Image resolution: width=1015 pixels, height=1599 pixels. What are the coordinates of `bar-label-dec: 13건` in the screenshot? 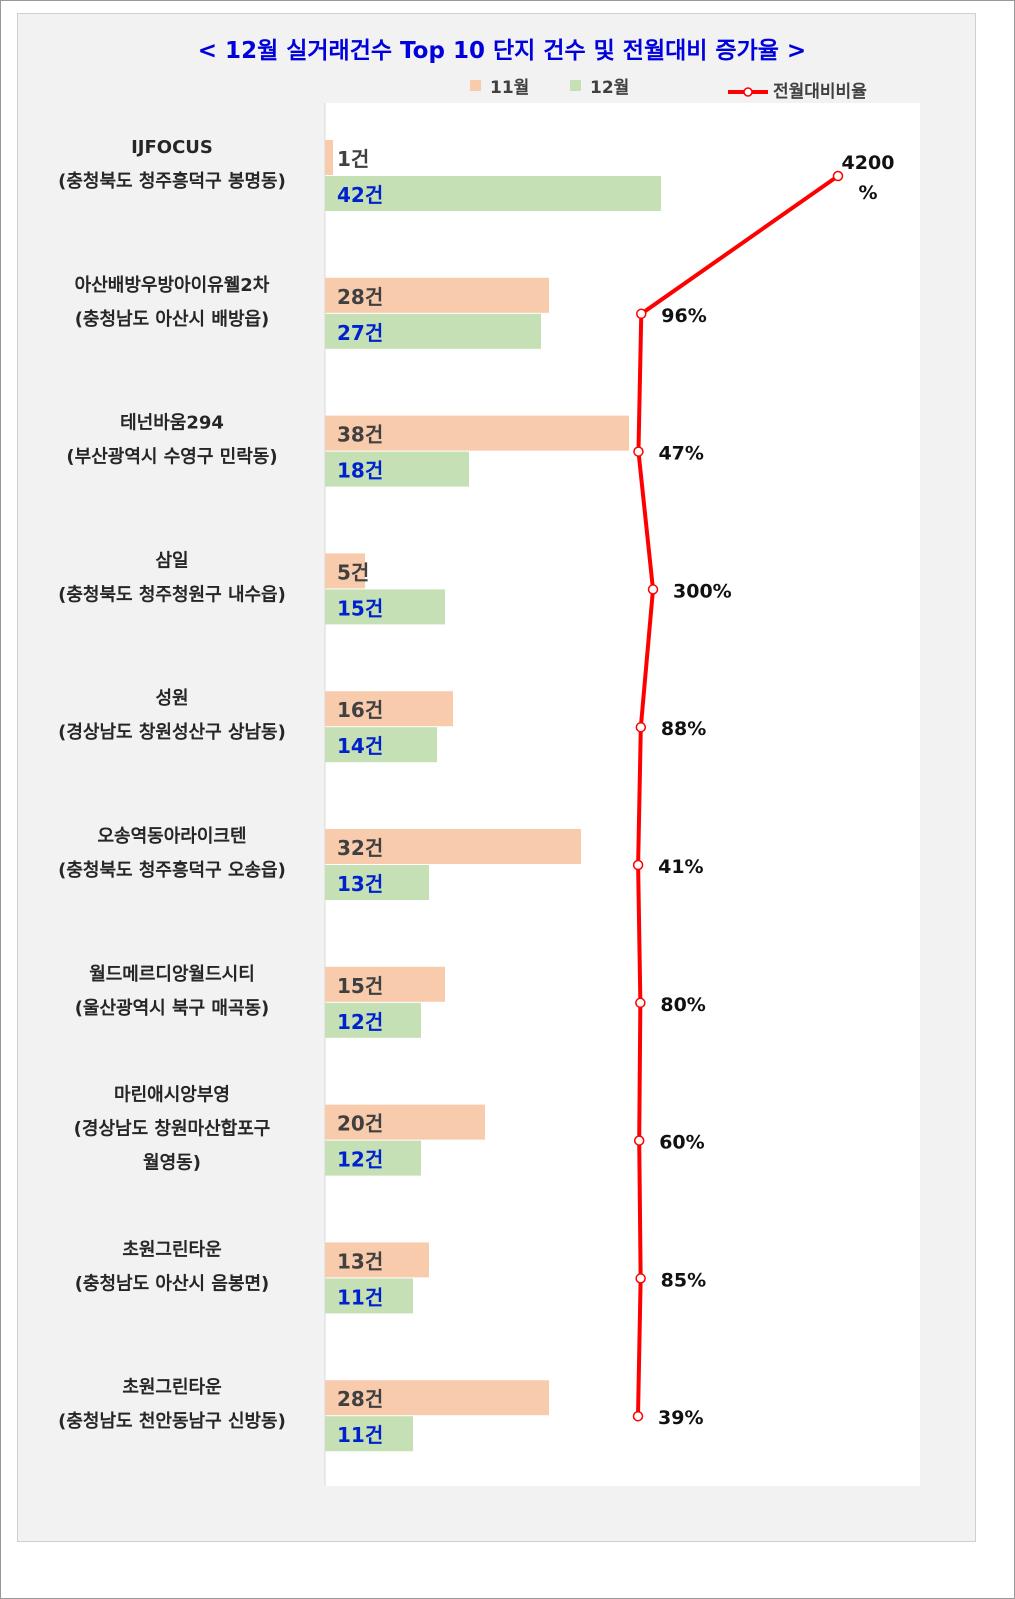 It's located at (360, 884).